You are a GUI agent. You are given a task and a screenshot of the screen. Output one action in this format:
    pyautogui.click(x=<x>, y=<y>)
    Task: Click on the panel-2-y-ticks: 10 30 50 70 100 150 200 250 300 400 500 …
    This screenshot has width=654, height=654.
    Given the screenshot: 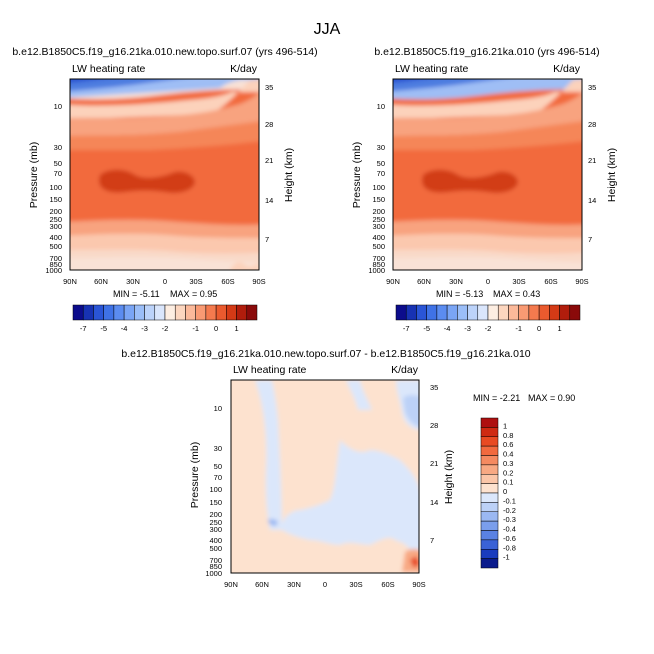 What is the action you would take?
    pyautogui.click(x=376, y=188)
    